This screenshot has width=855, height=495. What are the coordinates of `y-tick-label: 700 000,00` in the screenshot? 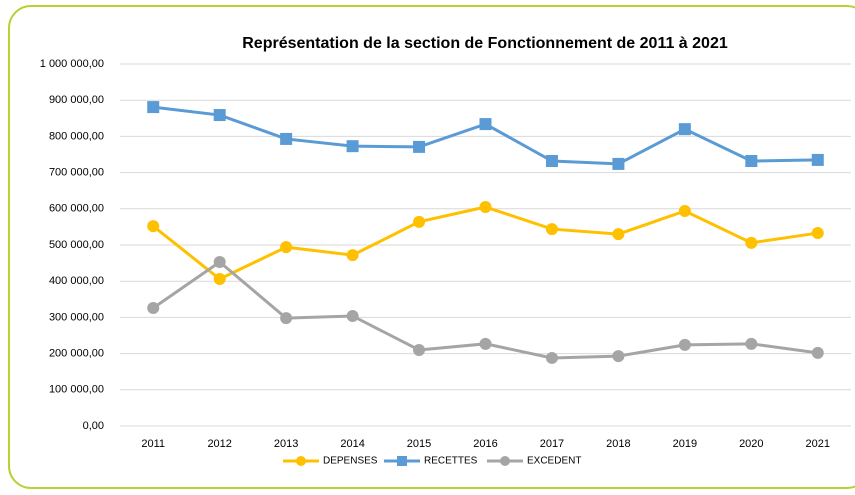 It's located at (76, 173).